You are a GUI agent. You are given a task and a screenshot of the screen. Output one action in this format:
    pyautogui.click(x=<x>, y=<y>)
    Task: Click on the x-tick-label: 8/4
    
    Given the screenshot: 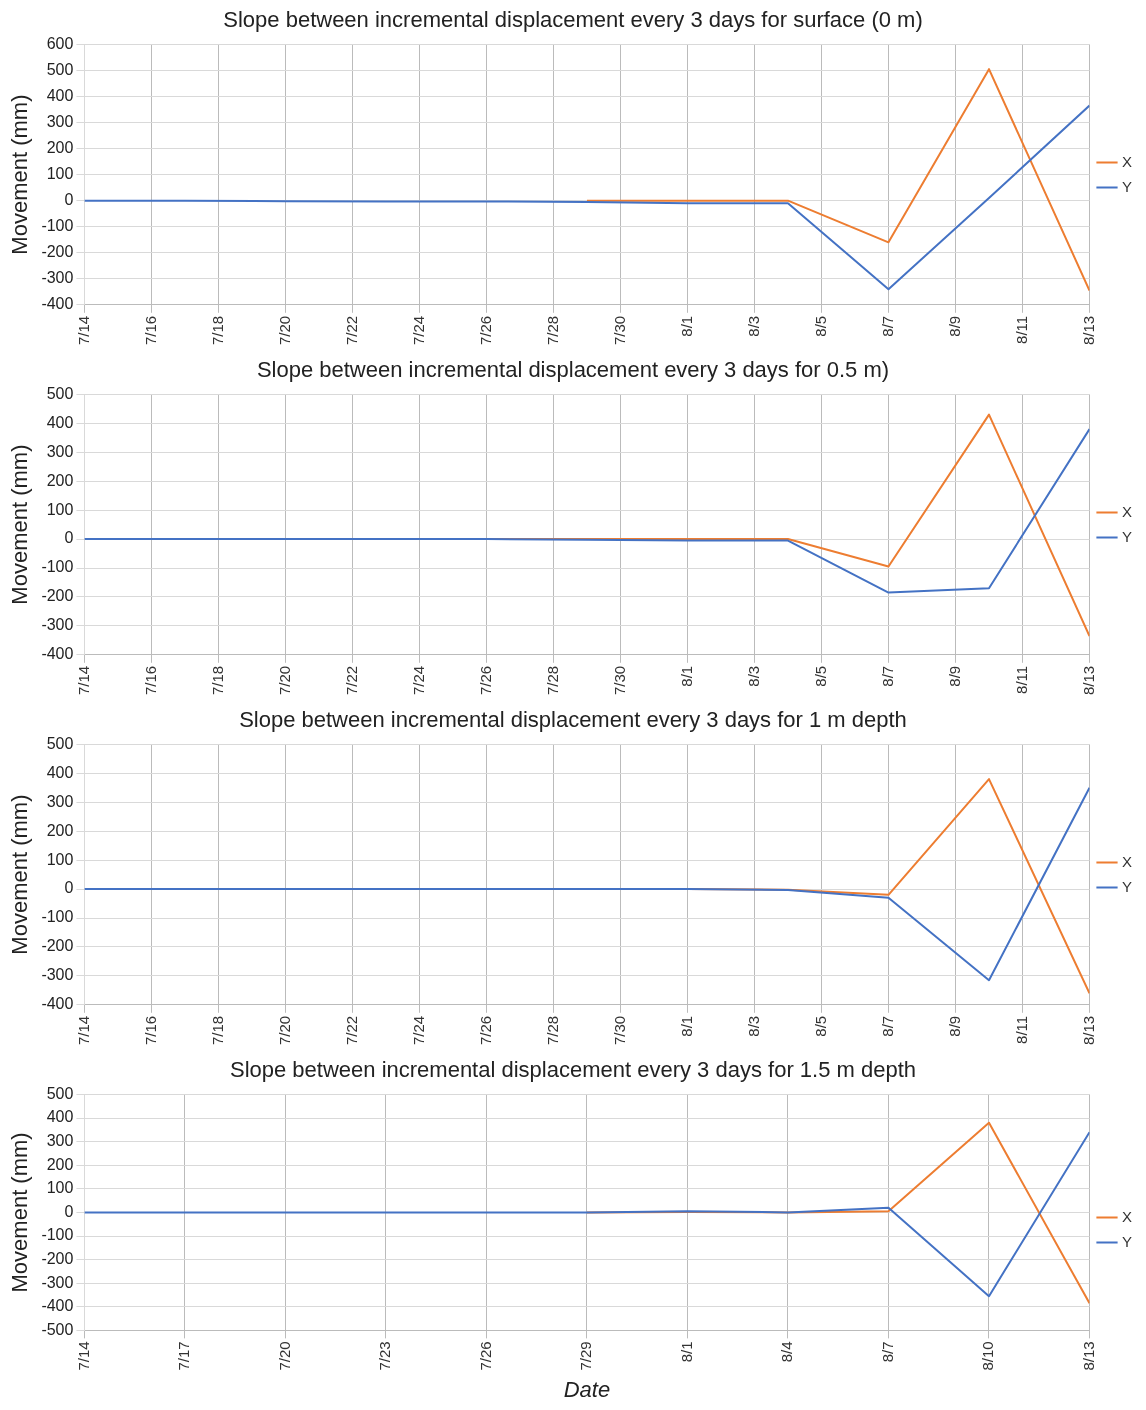 What is the action you would take?
    pyautogui.click(x=787, y=1352)
    